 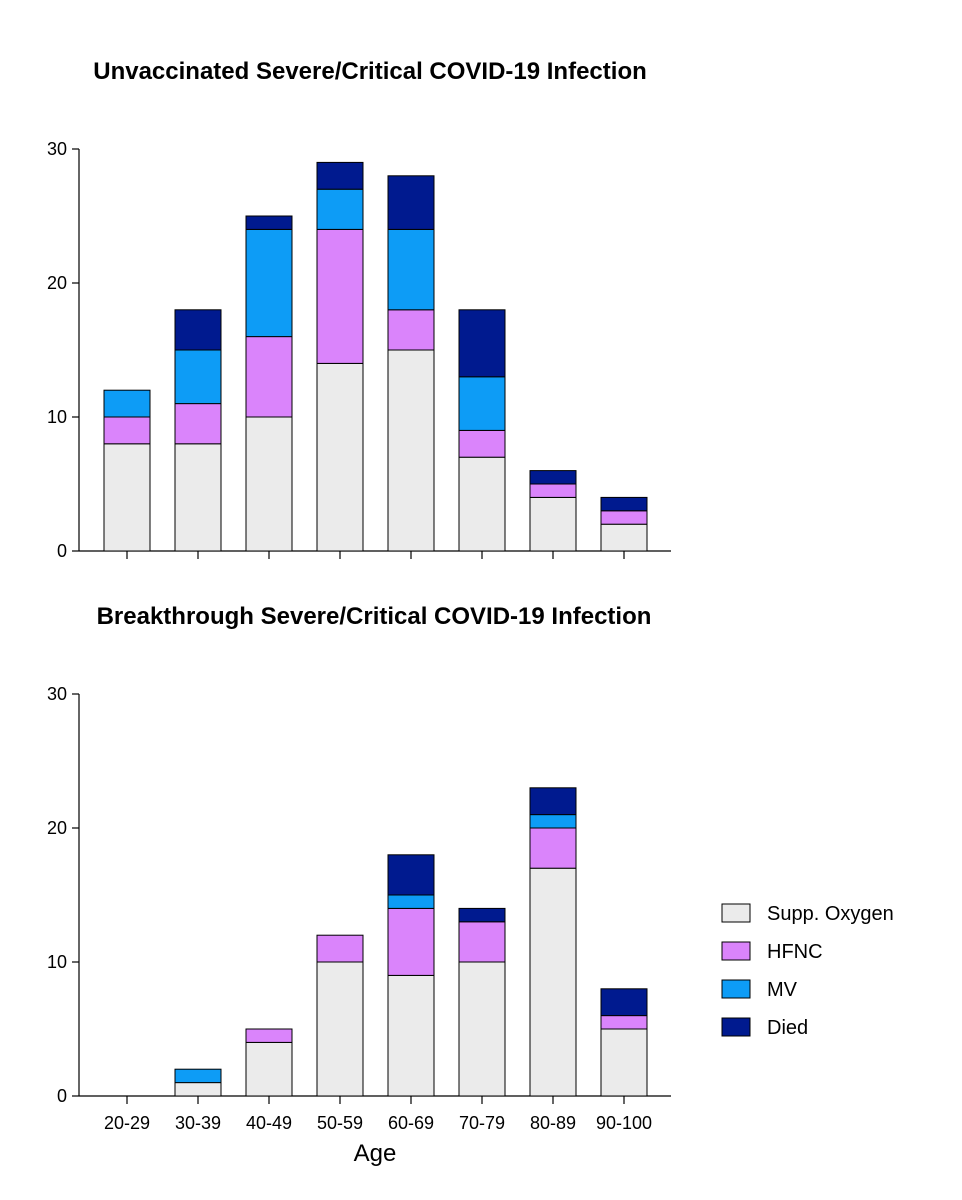 What do you see at coordinates (782, 990) in the screenshot?
I see `legend-label: MV` at bounding box center [782, 990].